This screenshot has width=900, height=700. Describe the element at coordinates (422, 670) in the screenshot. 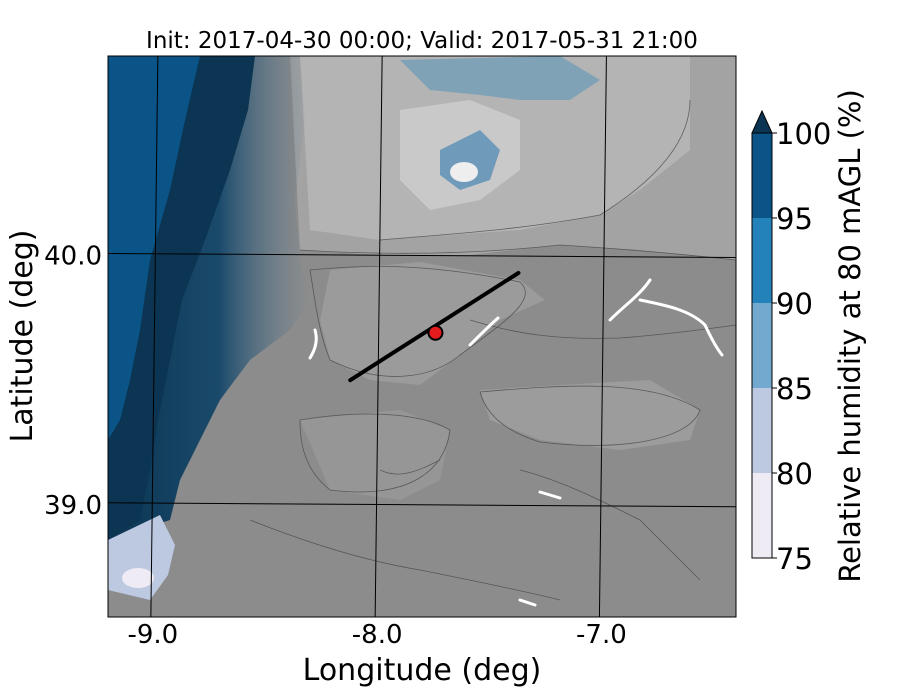

I see `x-axis-label: Longitude (deg)` at that location.